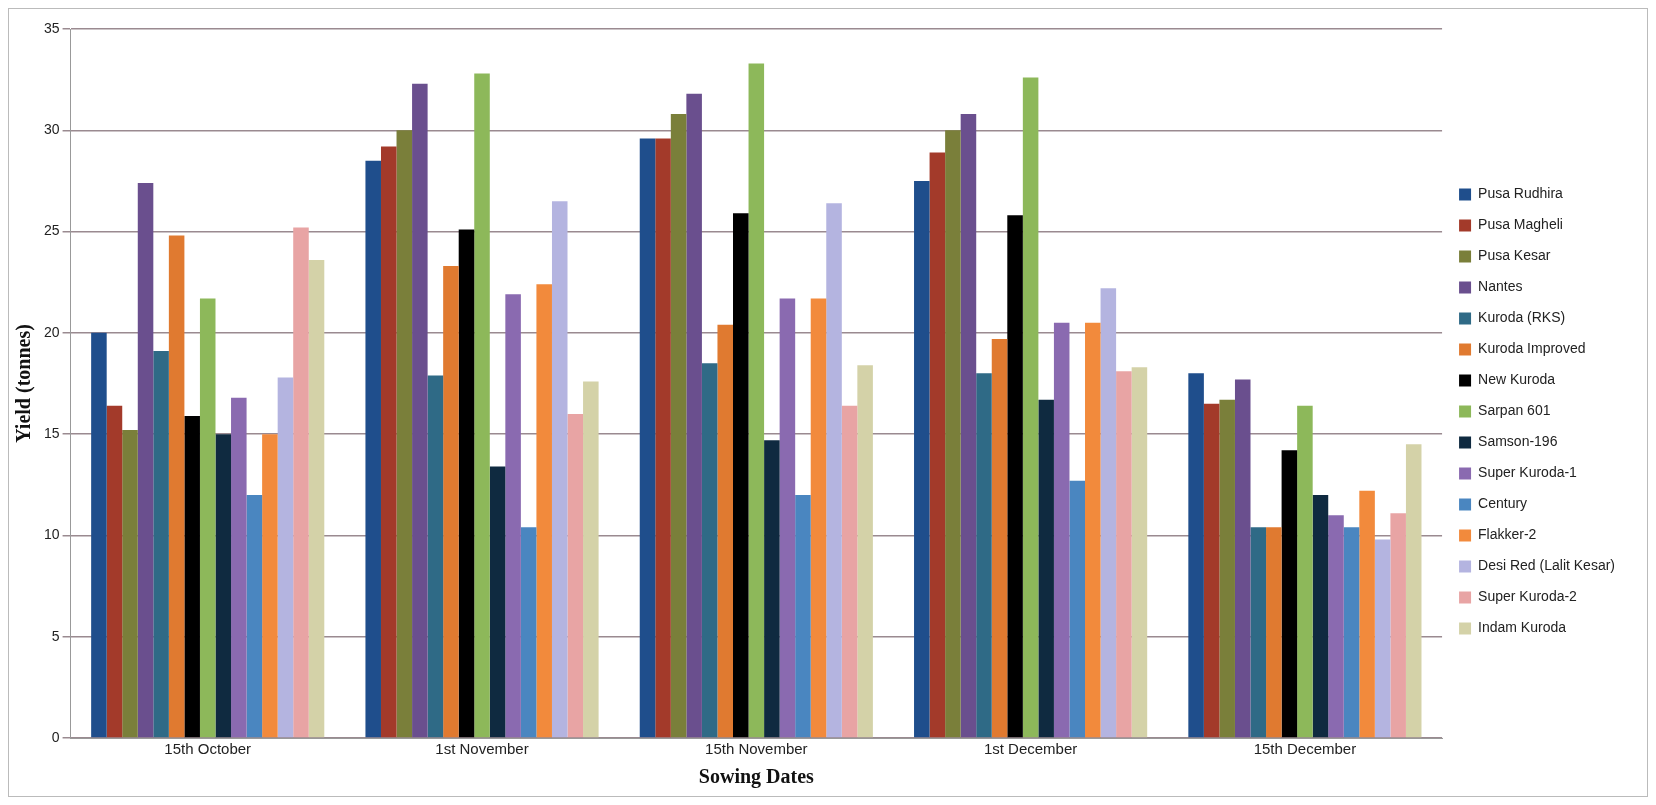 The width and height of the screenshot is (1656, 805). Describe the element at coordinates (51, 230) in the screenshot. I see `y-tick-label: 25` at that location.